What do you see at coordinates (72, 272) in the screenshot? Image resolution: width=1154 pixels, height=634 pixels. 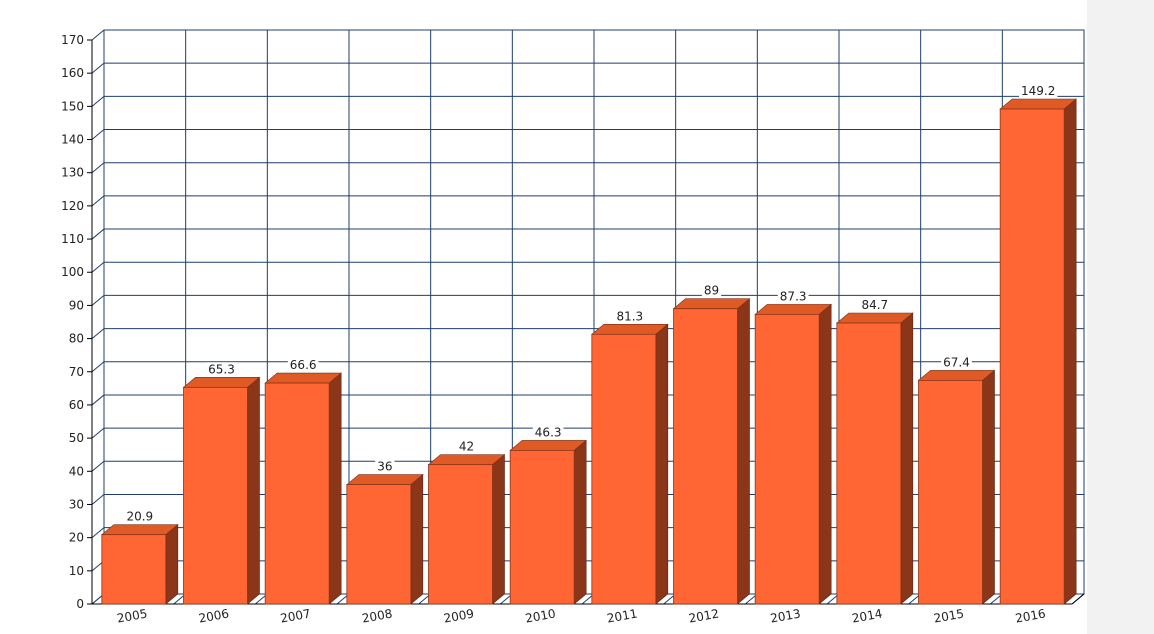 I see `y-tick-label: 100` at bounding box center [72, 272].